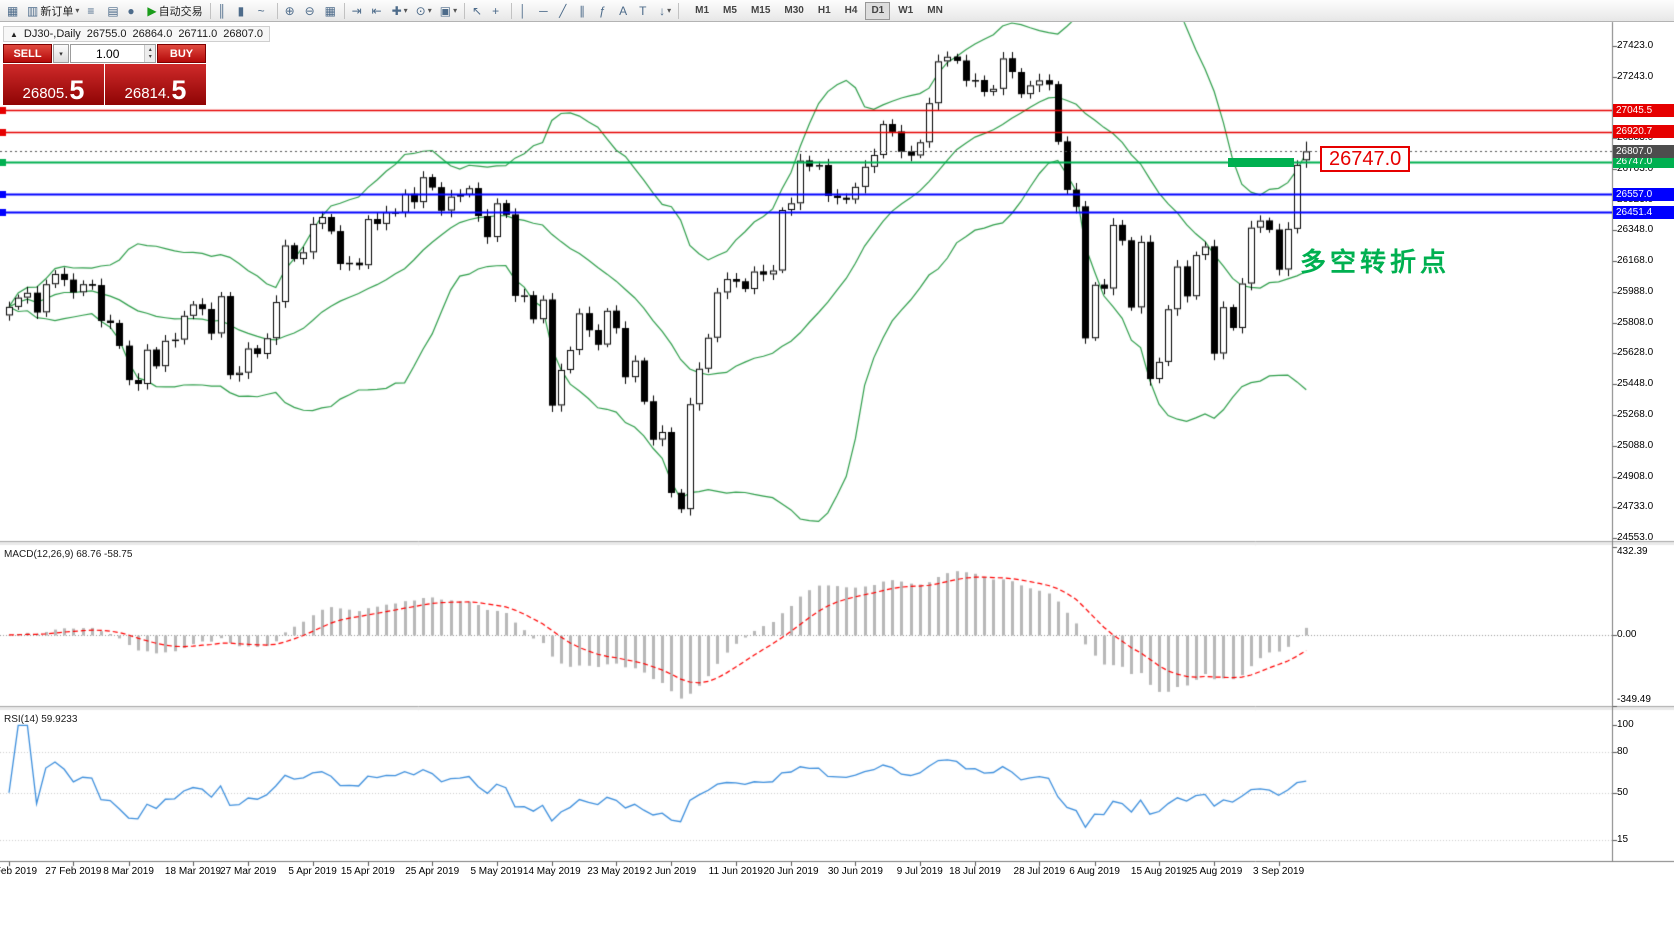  Describe the element at coordinates (605, 10) in the screenshot. I see `fibonacci-button: ƒ` at that location.